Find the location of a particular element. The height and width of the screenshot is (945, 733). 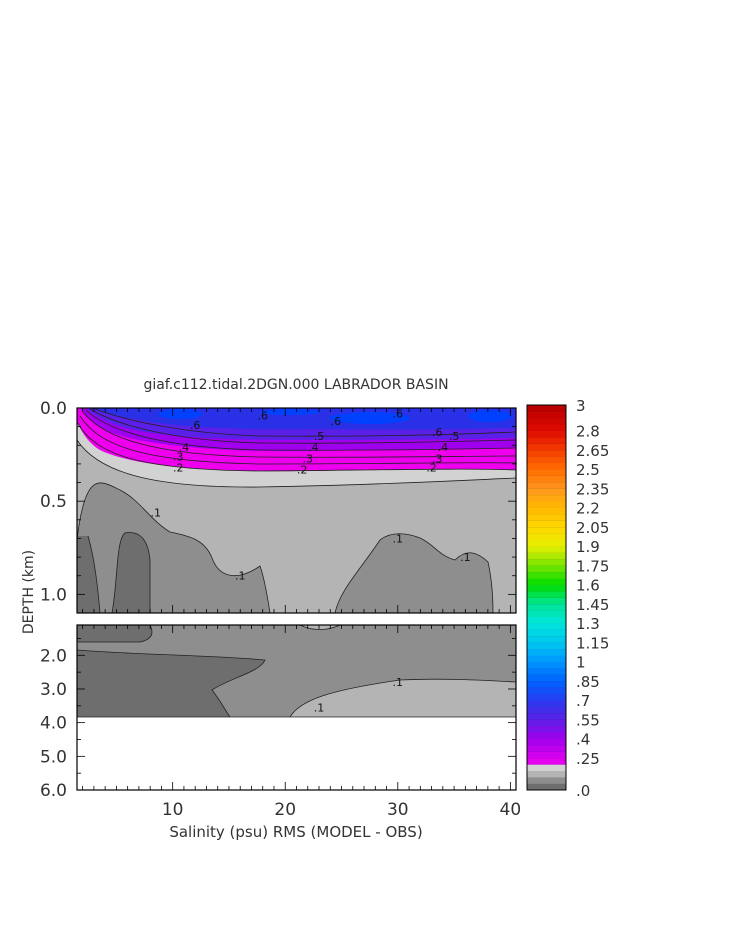

y-tick-label: 1.0 is located at coordinates (53, 595).